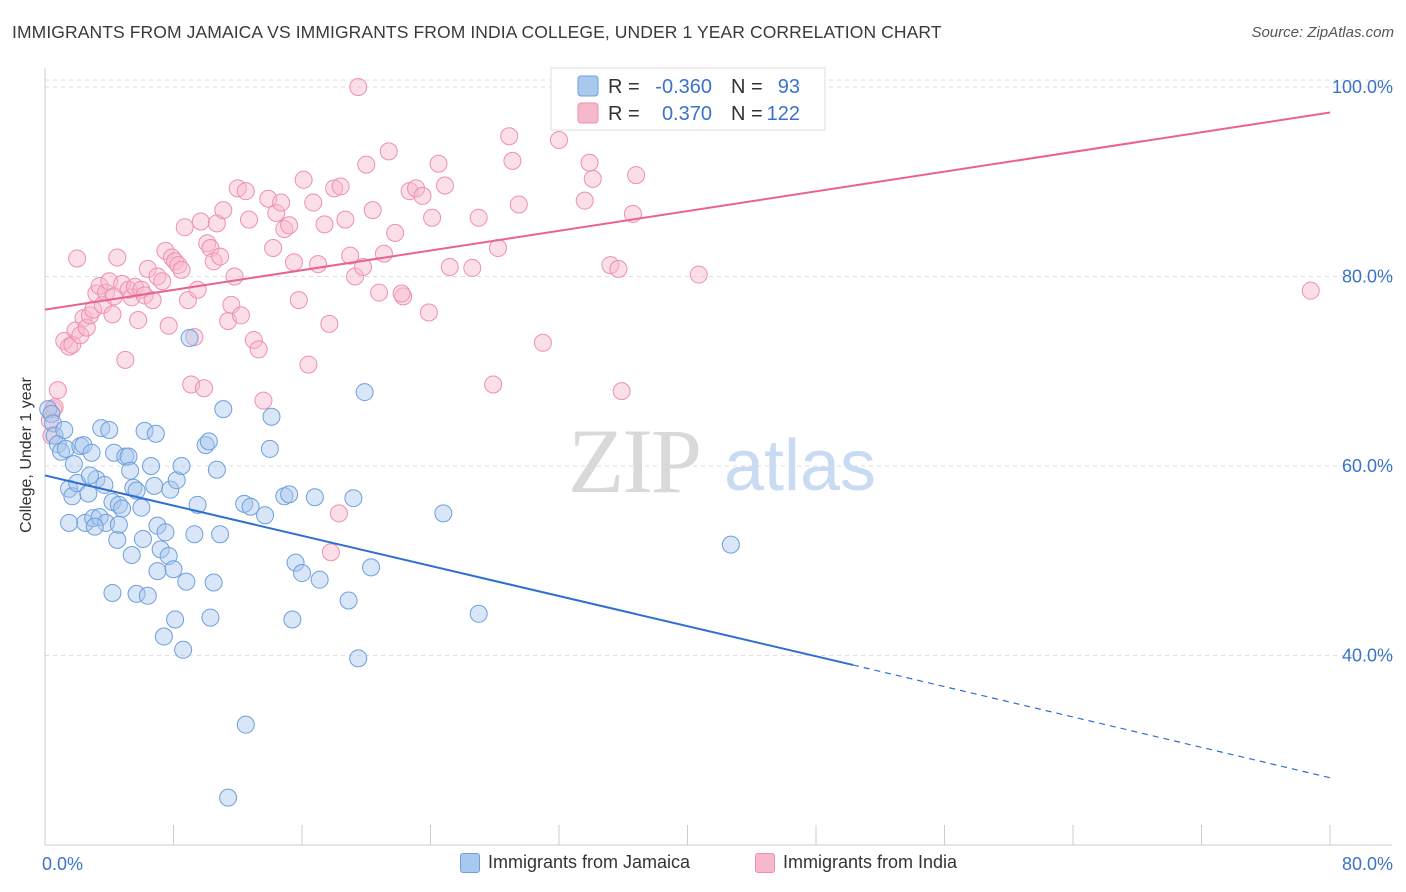 This screenshot has height=892, width=1406. Describe the element at coordinates (624, 114) in the screenshot. I see `stats-india-r-label: R =` at that location.